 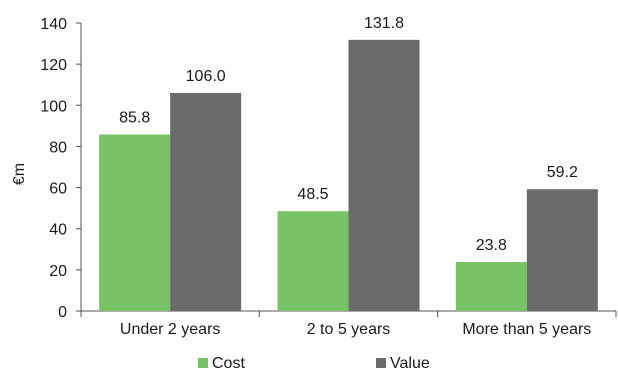 What do you see at coordinates (410, 363) in the screenshot?
I see `legend-label-value: Value` at bounding box center [410, 363].